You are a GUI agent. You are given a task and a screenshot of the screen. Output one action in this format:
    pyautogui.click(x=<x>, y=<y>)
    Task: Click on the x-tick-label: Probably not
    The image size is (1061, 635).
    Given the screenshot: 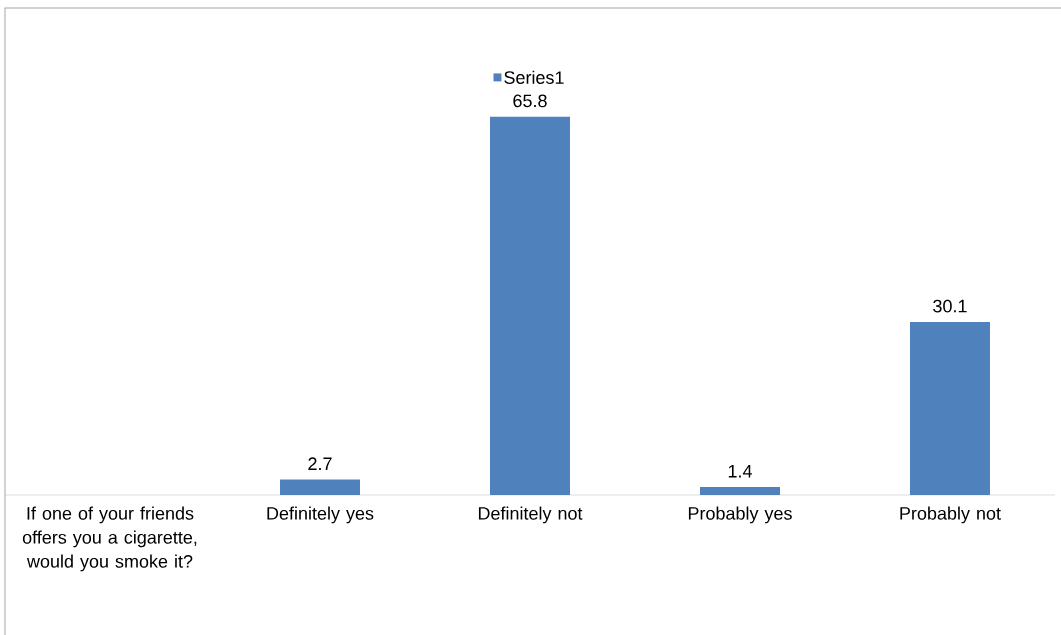 What is the action you would take?
    pyautogui.click(x=950, y=515)
    